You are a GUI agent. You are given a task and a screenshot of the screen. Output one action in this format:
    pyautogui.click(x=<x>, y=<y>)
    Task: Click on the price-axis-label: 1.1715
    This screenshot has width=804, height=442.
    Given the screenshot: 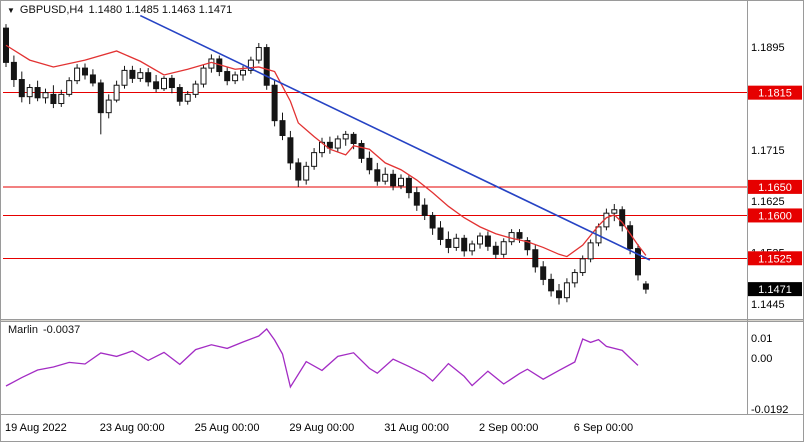 What is the action you would take?
    pyautogui.click(x=768, y=151)
    